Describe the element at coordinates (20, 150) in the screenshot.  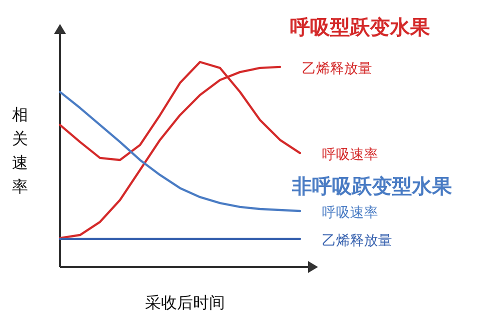
I see `y-axis-title: 相关速率` at that location.